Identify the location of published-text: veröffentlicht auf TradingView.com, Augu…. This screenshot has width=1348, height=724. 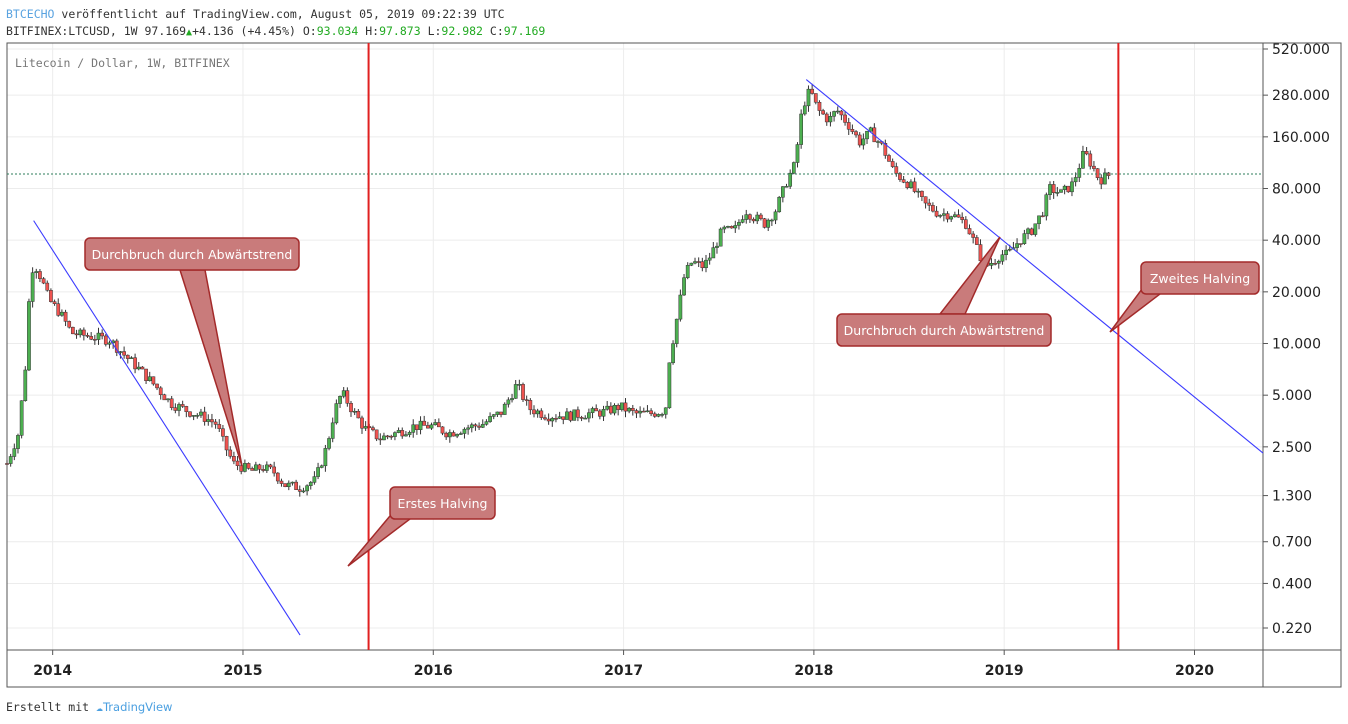
(283, 14).